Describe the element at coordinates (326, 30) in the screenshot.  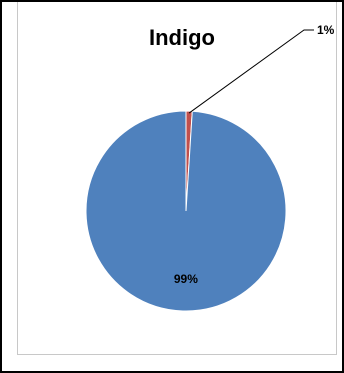
I see `data-label-small-slice: 1%` at that location.